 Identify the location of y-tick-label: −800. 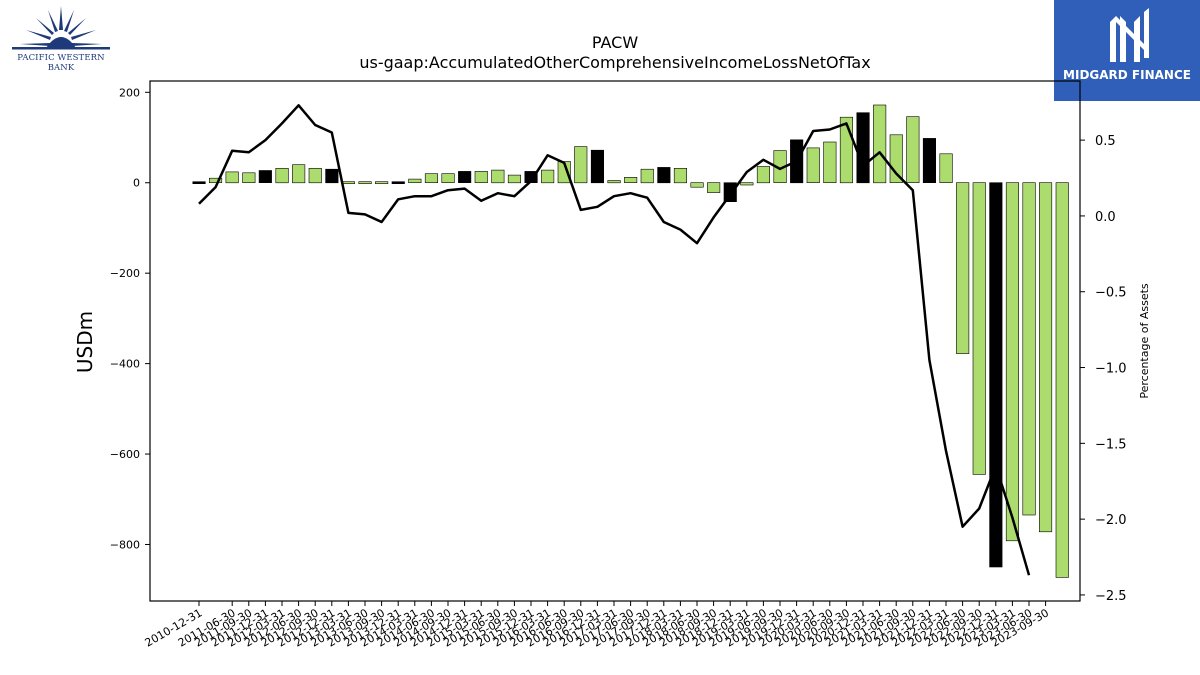
(125, 544).